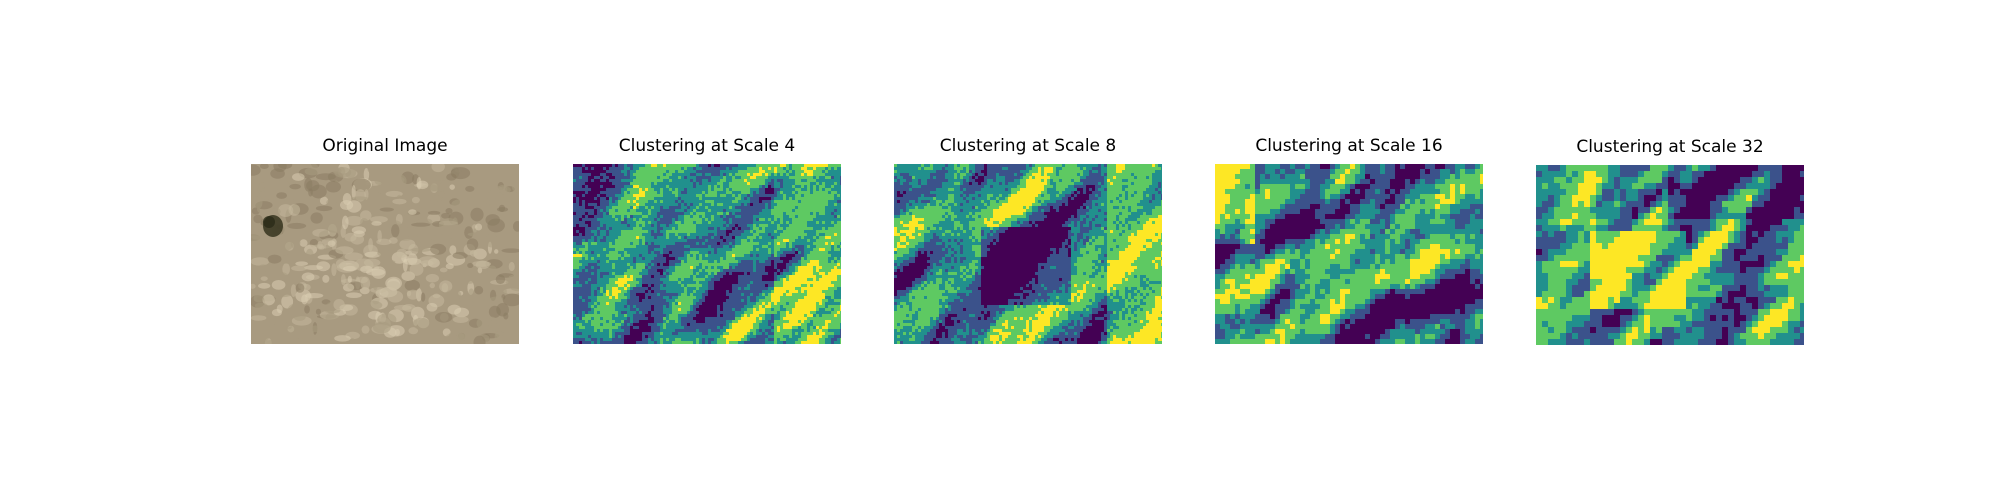 This screenshot has height=500, width=2000. What do you see at coordinates (1349, 146) in the screenshot?
I see `panel-title: Clustering at Scale 16` at bounding box center [1349, 146].